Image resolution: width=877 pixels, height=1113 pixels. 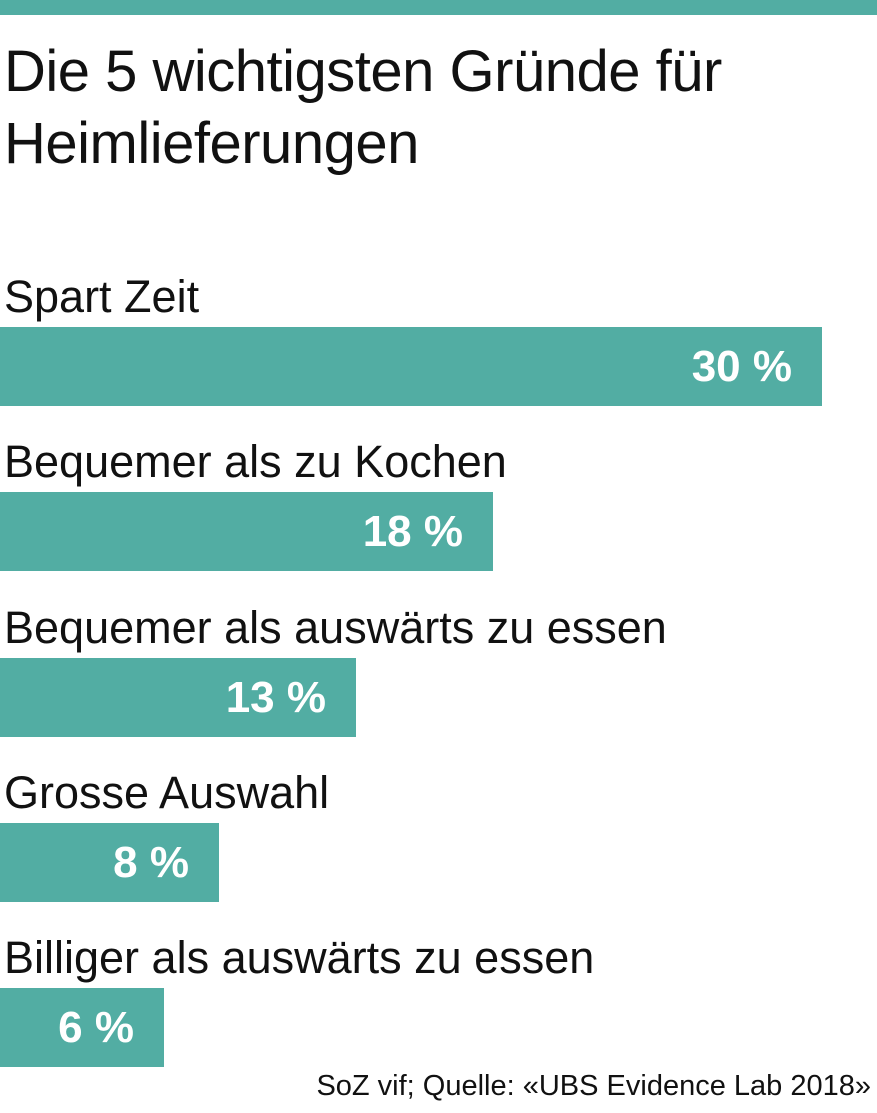 I want to click on source-note: SoZ vif; Quelle: «UBS Evidence Lab 2018», so click(x=593, y=1086).